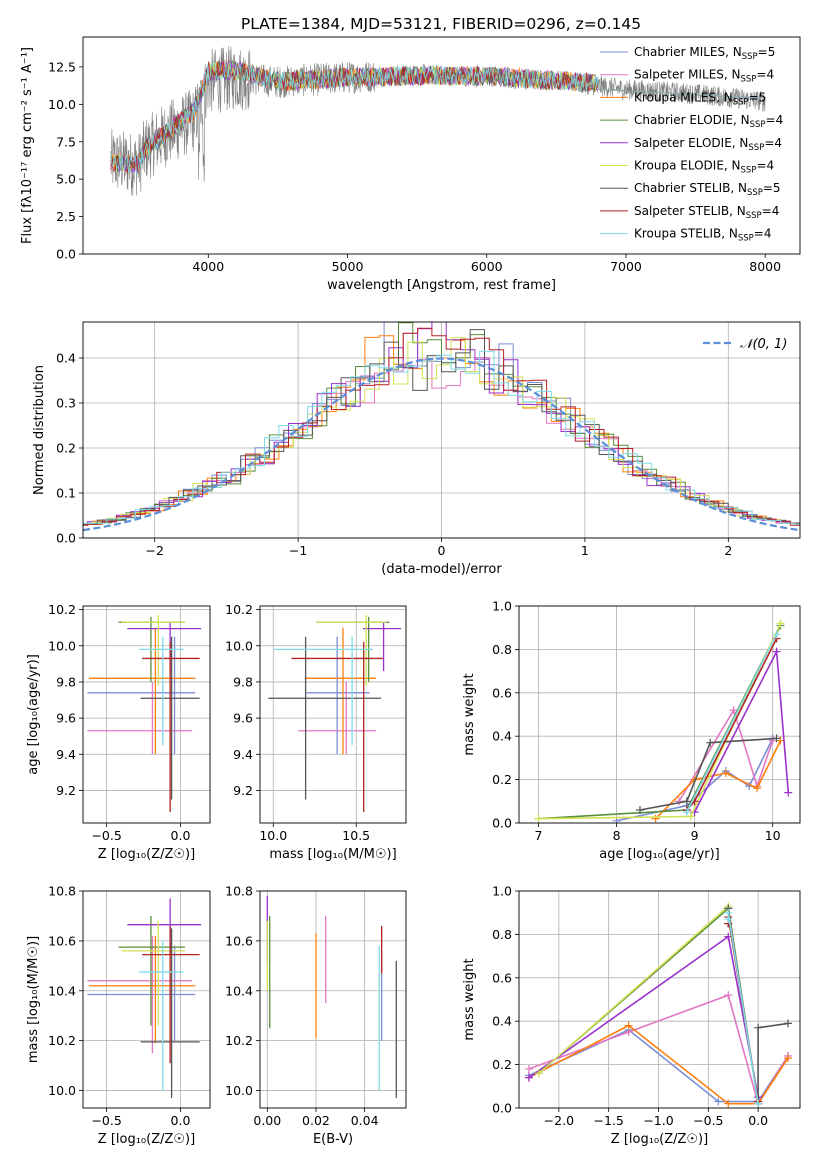 Image resolution: width=819 pixels, height=1170 pixels. Describe the element at coordinates (348, 266) in the screenshot. I see `x-tick-label: 5000` at that location.